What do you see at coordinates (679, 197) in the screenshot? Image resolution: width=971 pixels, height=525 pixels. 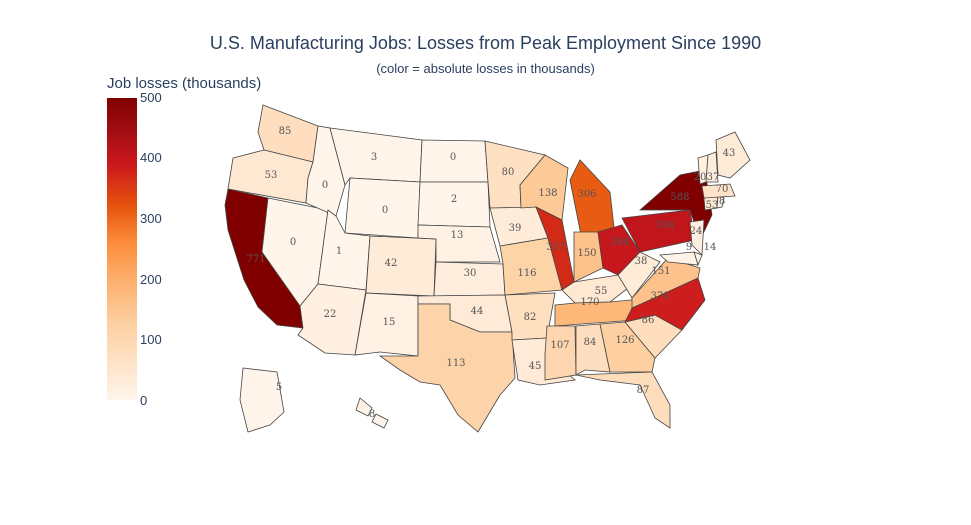 I see `state-value-label: 588` at bounding box center [679, 197].